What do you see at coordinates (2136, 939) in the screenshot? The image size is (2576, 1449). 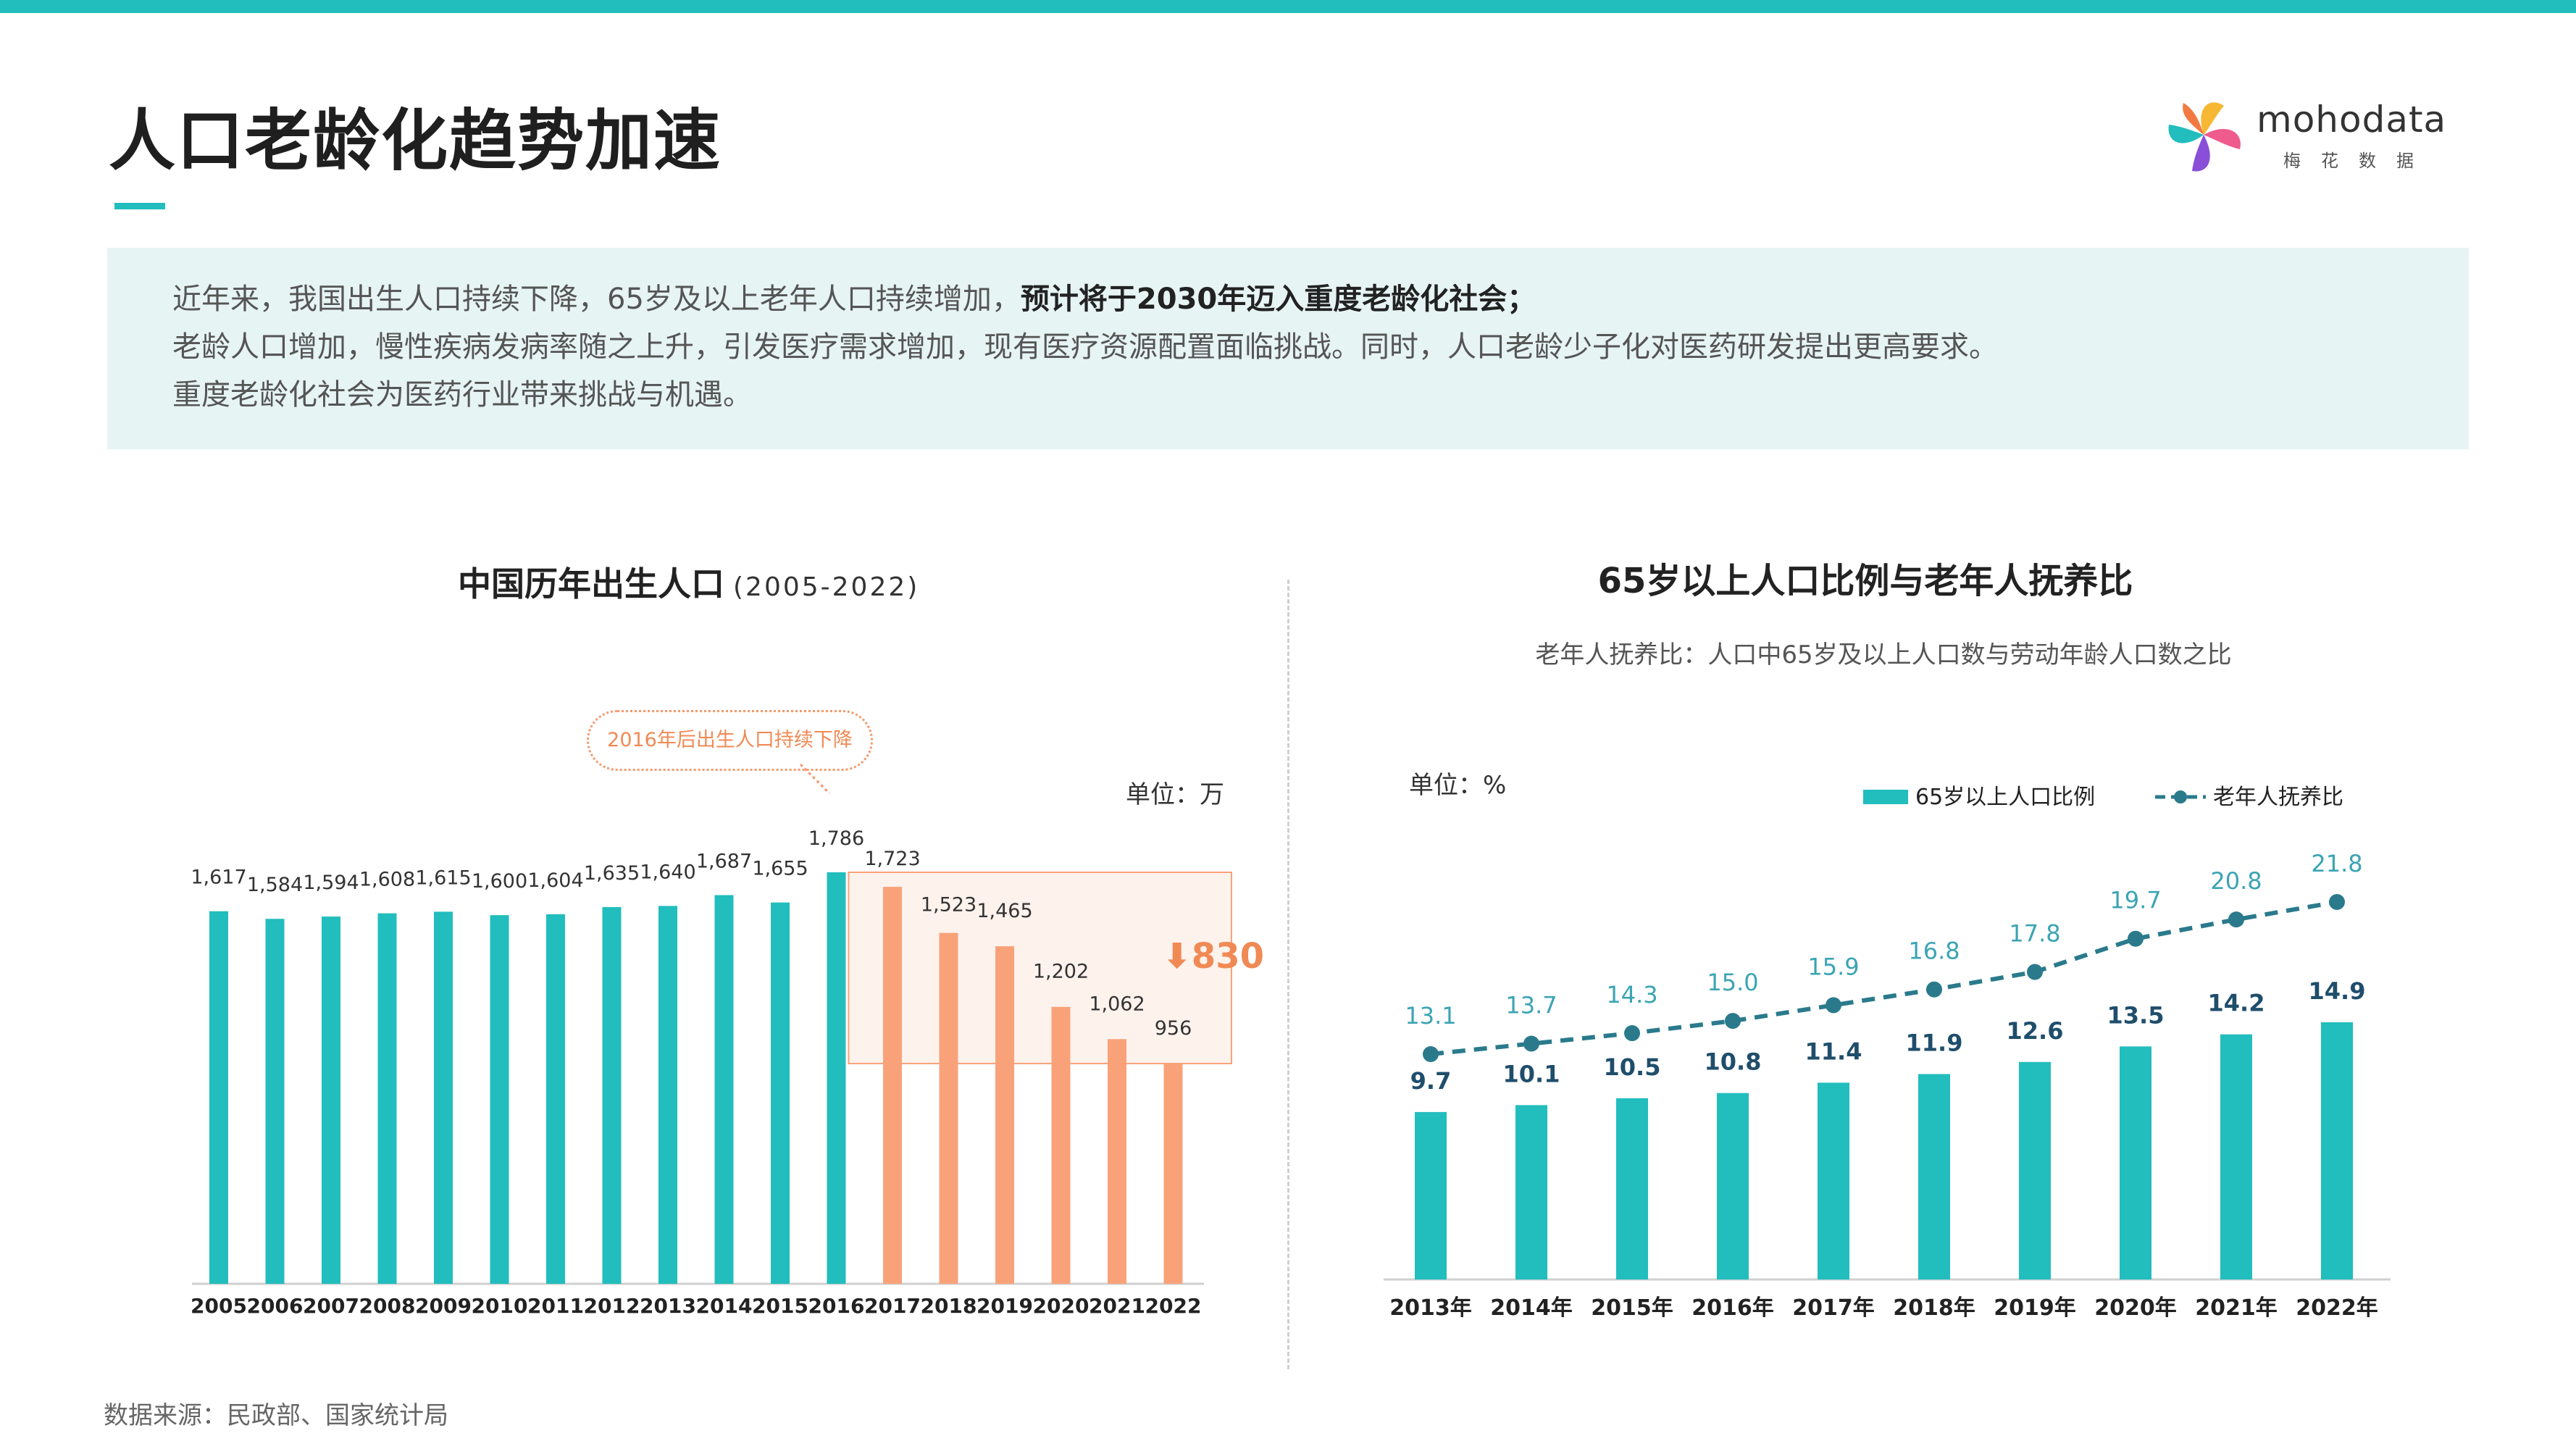 I see `point-dependency-2020年` at bounding box center [2136, 939].